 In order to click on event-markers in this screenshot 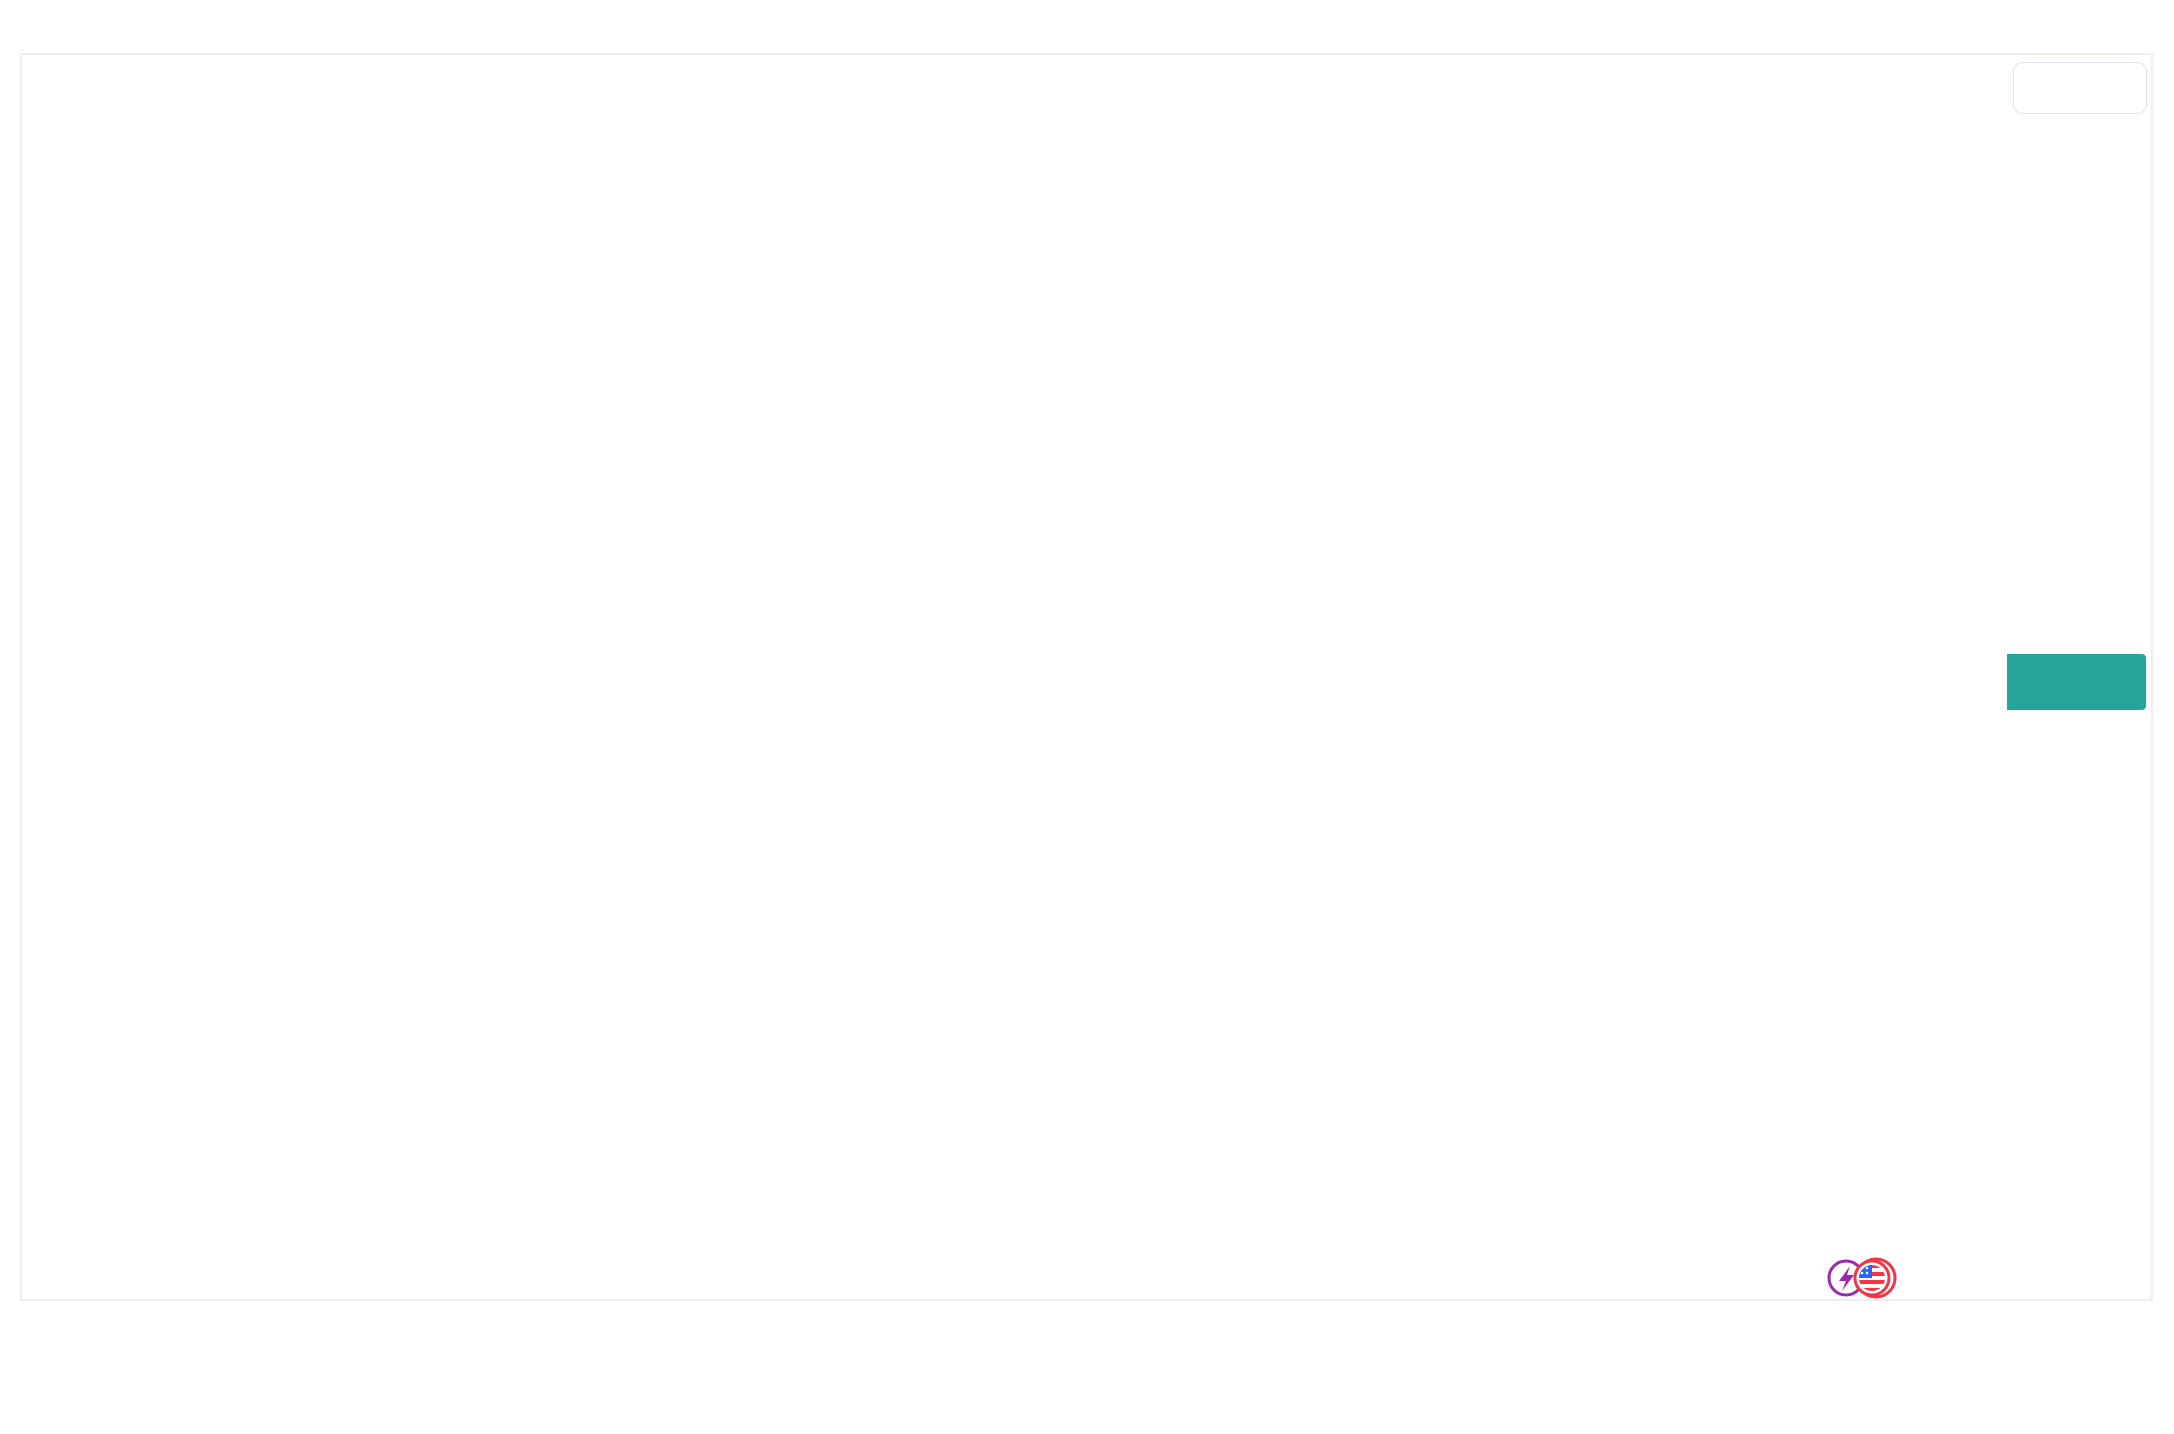, I will do `click(1881, 1278)`.